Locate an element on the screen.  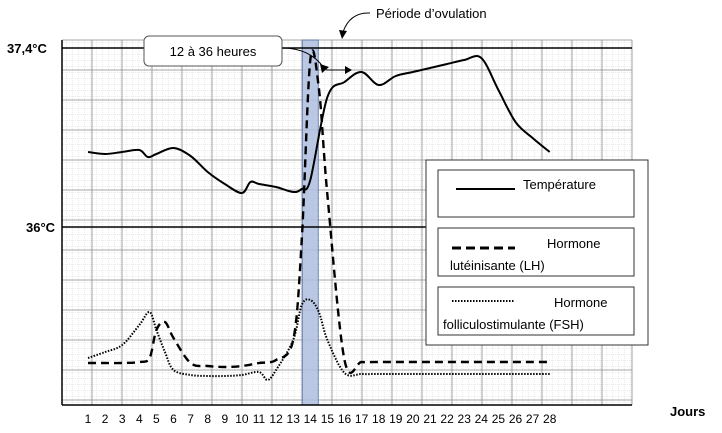
x-tick-label: 21 is located at coordinates (430, 419).